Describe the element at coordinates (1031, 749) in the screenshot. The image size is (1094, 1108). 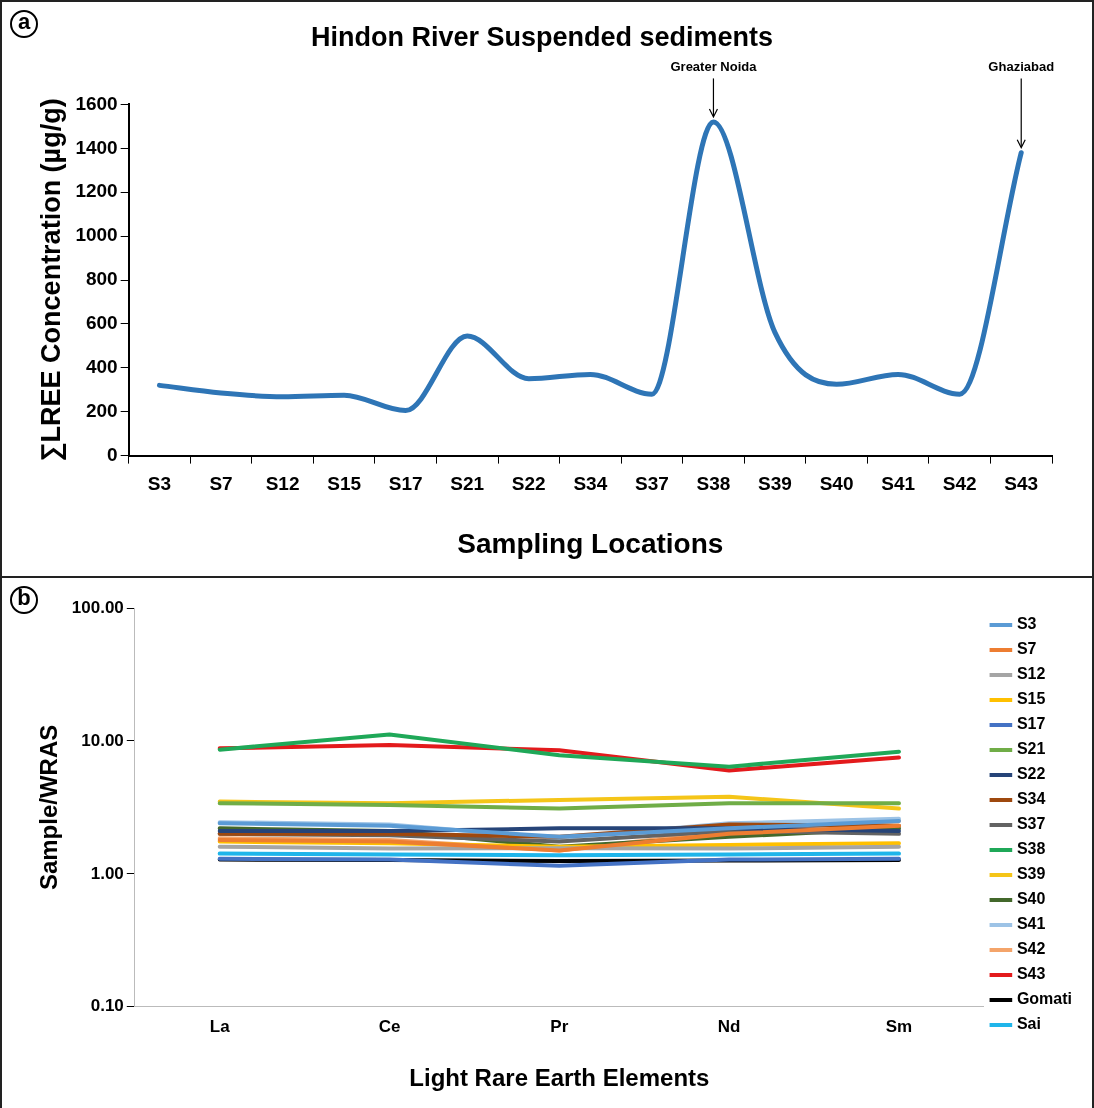
I see `legend-label: S21` at that location.